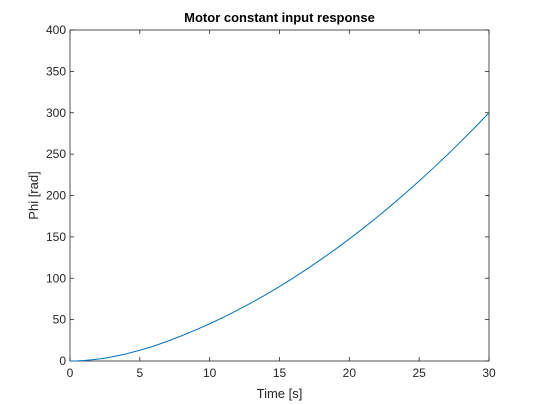 The height and width of the screenshot is (405, 540). I want to click on x-axis-label: Time [s], so click(280, 393).